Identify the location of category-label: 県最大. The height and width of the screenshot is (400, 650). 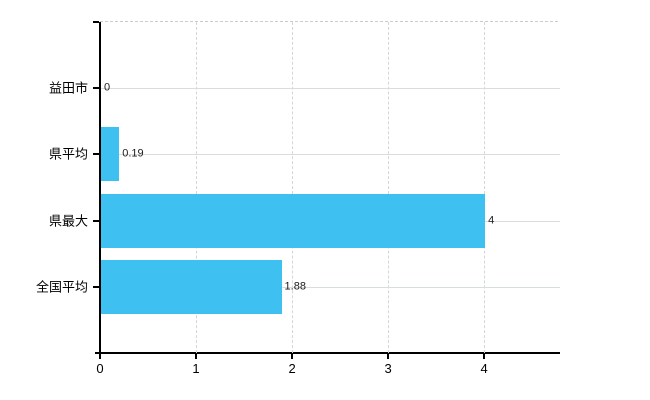
(68, 221).